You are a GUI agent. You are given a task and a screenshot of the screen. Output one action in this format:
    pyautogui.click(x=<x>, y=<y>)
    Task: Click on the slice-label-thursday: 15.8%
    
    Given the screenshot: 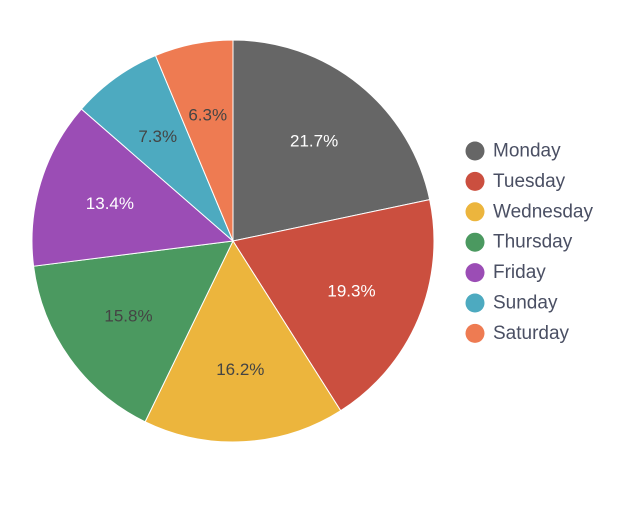 What is the action you would take?
    pyautogui.click(x=128, y=316)
    